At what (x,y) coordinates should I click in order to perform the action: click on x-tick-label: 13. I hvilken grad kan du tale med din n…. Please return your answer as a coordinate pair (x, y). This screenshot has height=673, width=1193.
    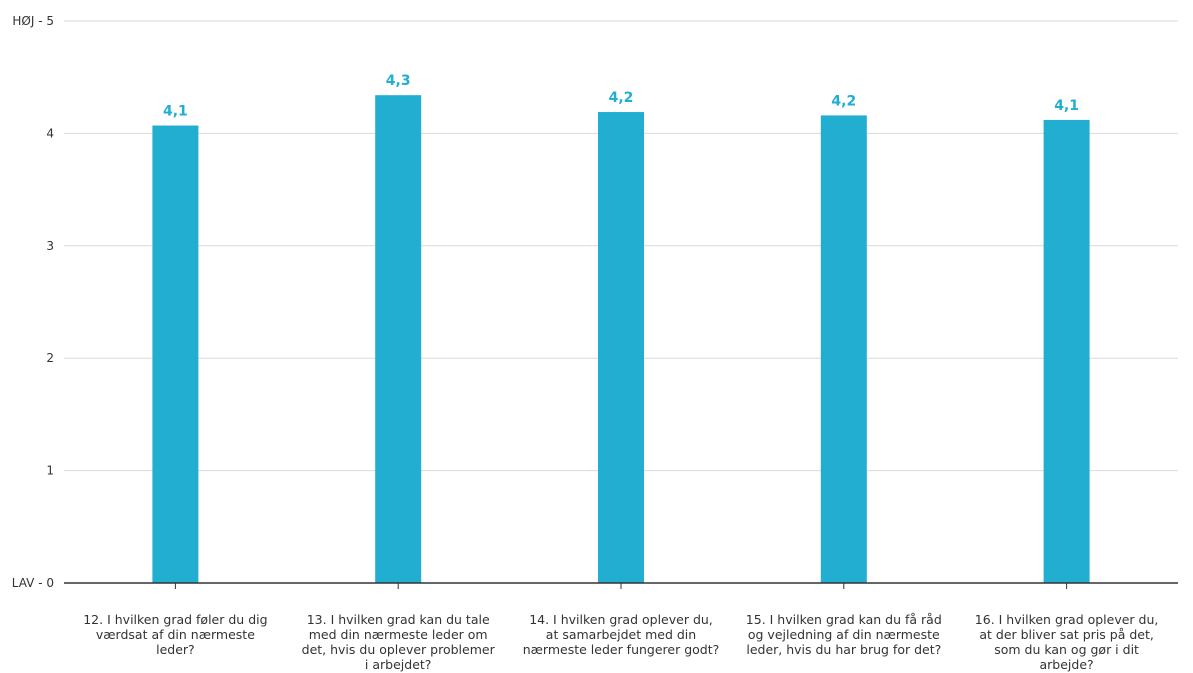
    Looking at the image, I should click on (398, 642).